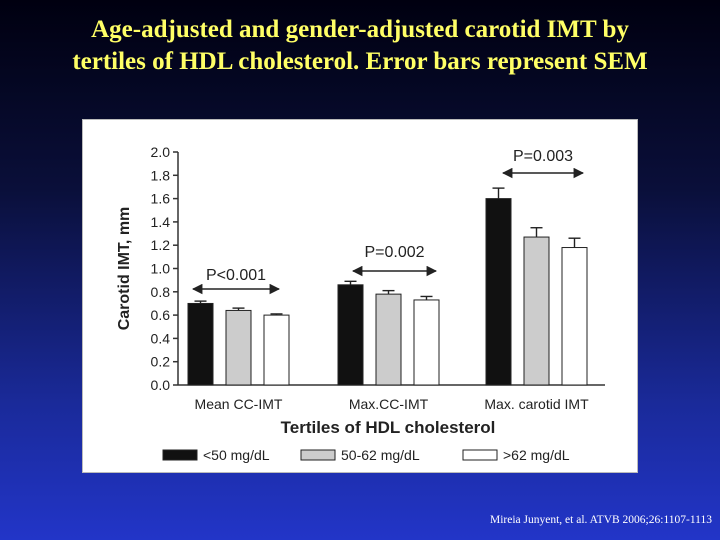 The image size is (720, 540). Describe the element at coordinates (161, 152) in the screenshot. I see `y-tick-label: 2.0` at that location.